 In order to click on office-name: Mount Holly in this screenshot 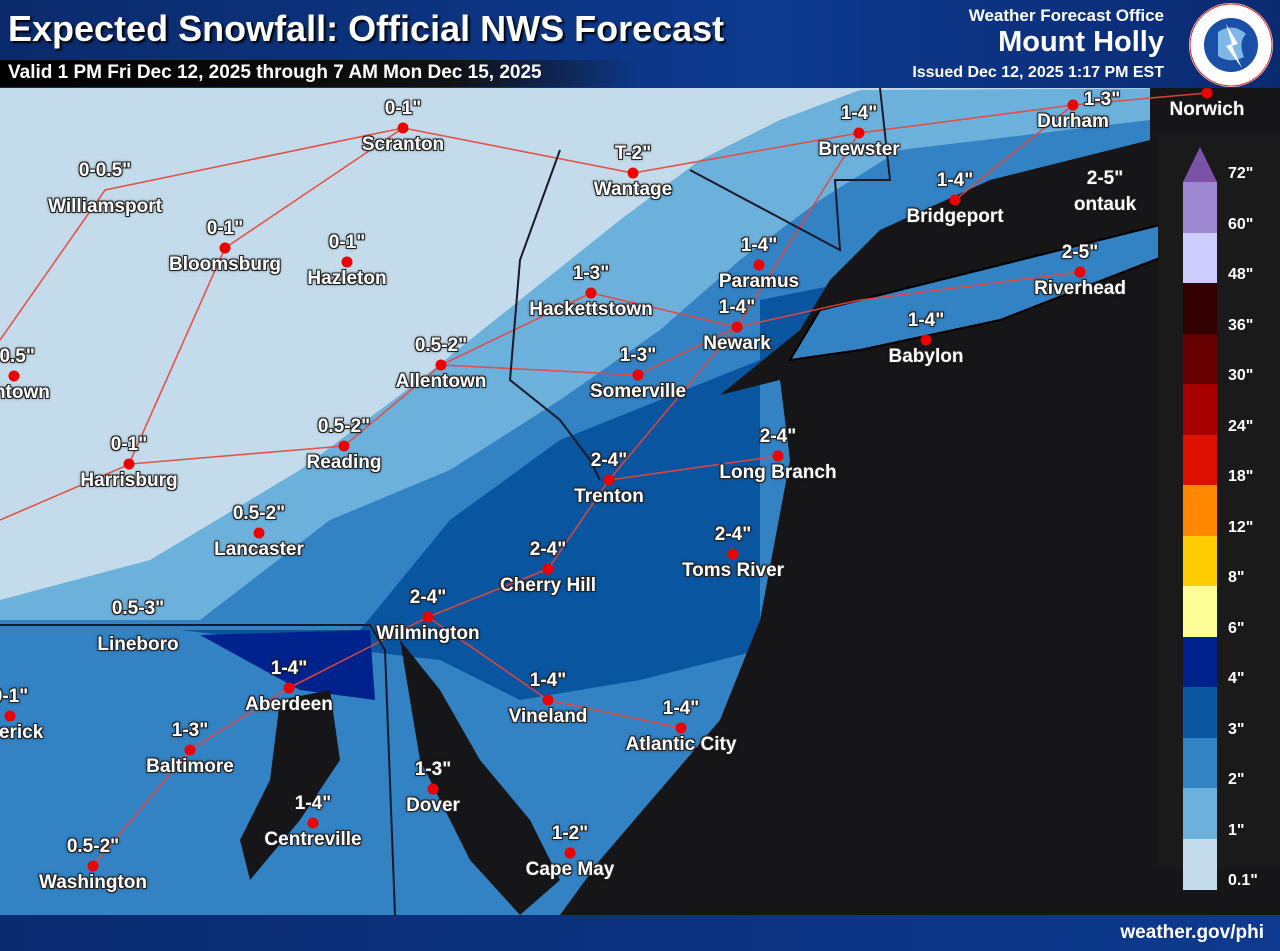, I will do `click(1081, 42)`.